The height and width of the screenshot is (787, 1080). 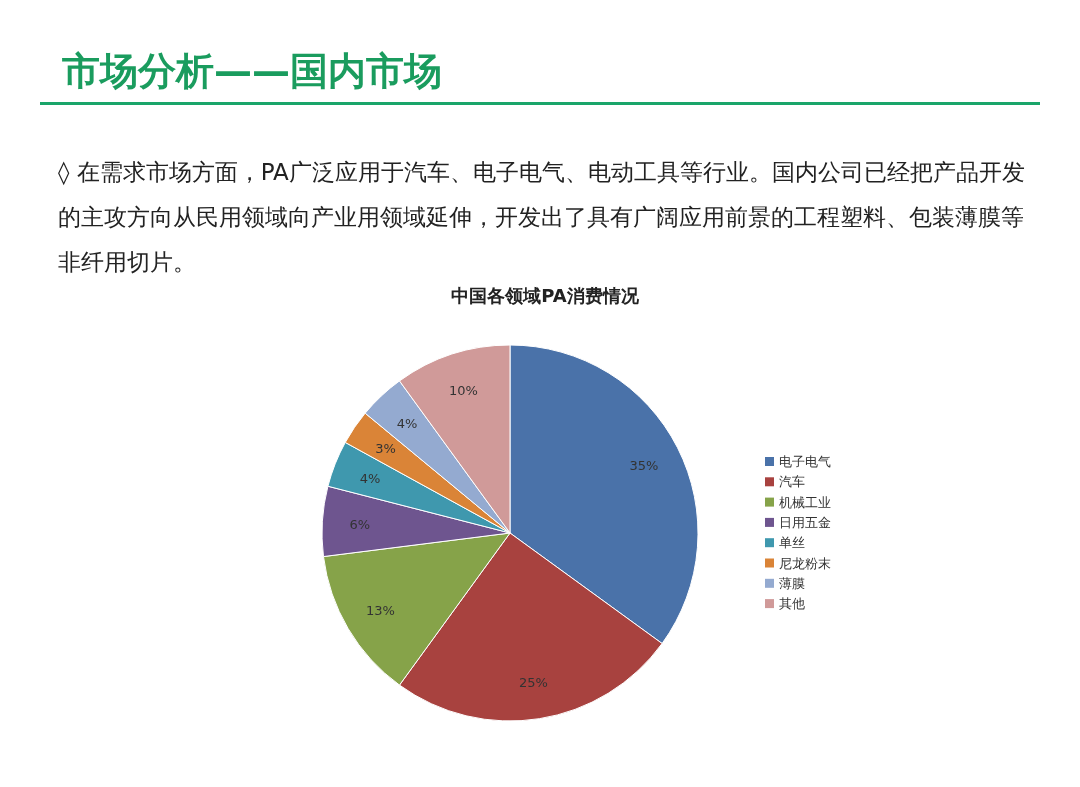 I want to click on legend-label: 薄膜, so click(x=792, y=583).